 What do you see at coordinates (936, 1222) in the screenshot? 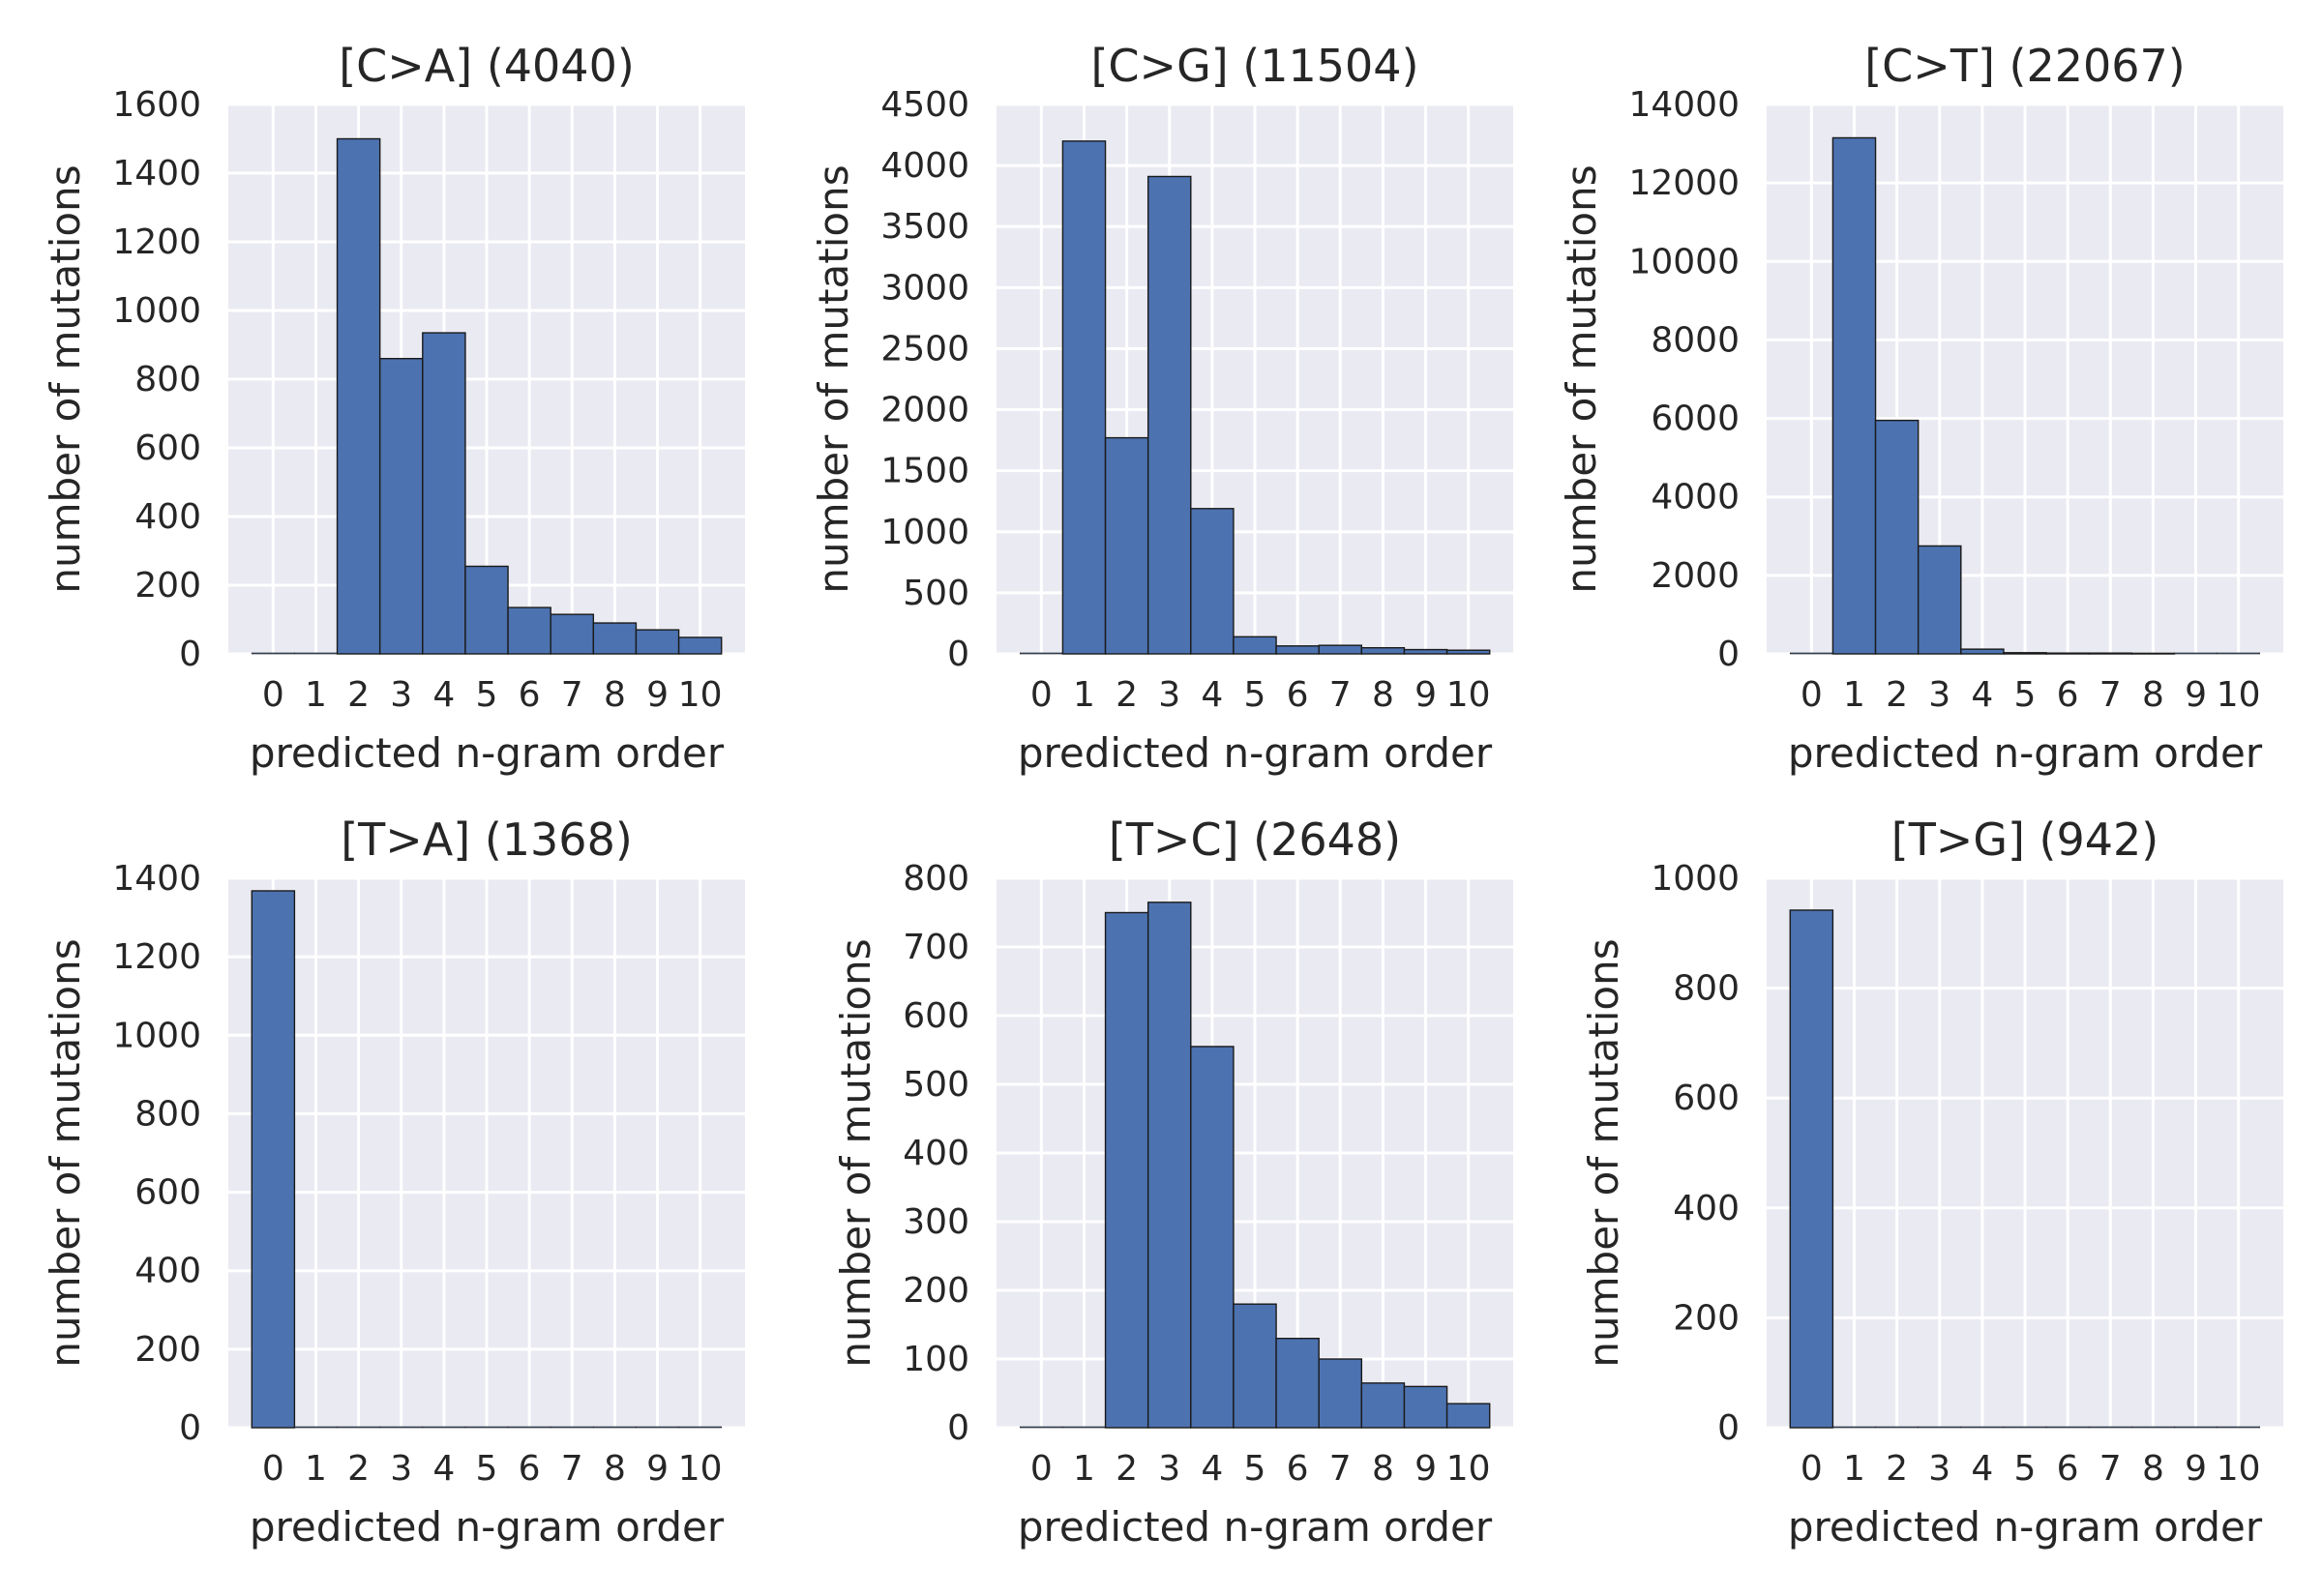
I see `y-tick-label: 300` at bounding box center [936, 1222].